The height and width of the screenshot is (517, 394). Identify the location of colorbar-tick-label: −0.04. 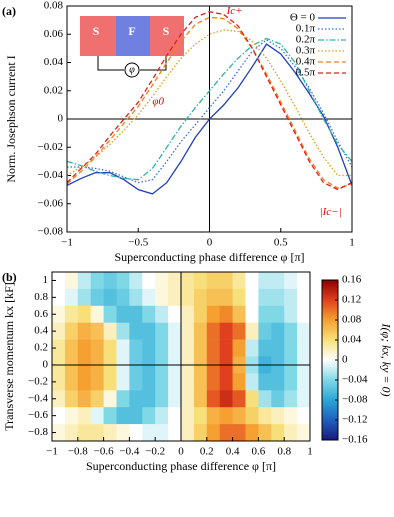
(355, 380).